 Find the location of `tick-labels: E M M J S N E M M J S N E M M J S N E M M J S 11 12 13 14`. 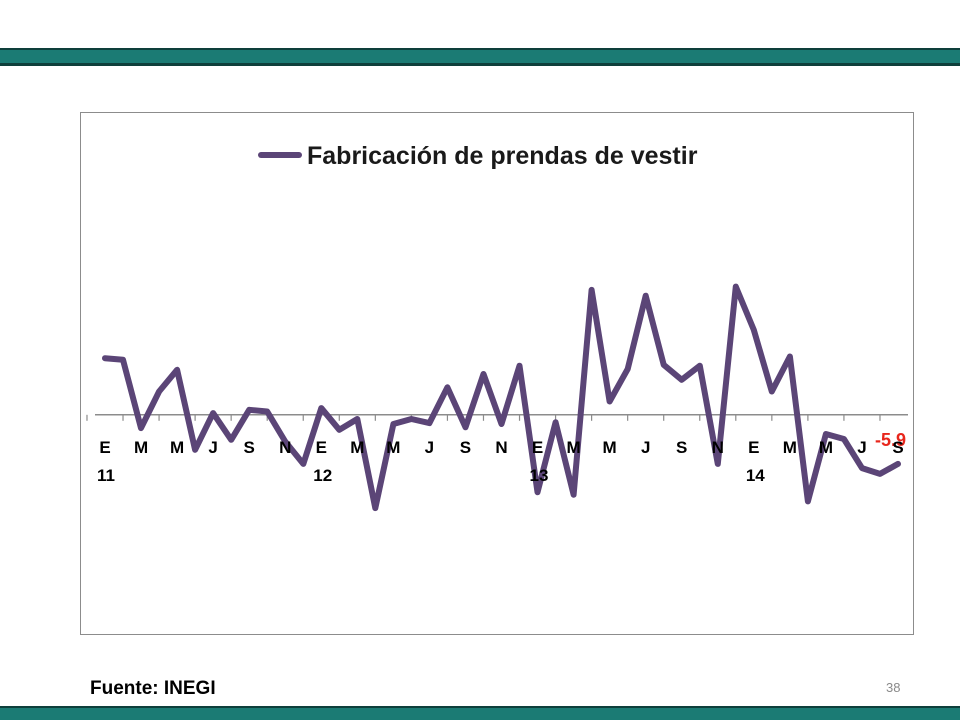

tick-labels: E M M J S N E M M J S N E M M J S N E M M J S 11 12 13 14 is located at coordinates (500, 461).